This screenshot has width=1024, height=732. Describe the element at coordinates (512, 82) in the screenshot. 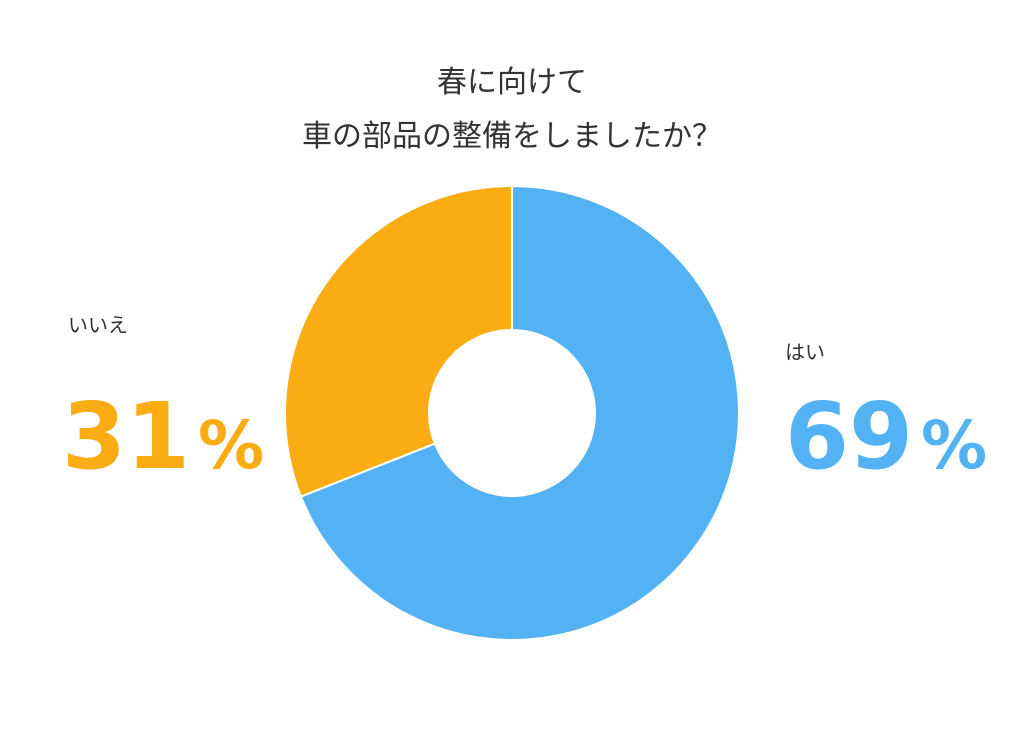

I see `chart-title: 春に向けて` at that location.